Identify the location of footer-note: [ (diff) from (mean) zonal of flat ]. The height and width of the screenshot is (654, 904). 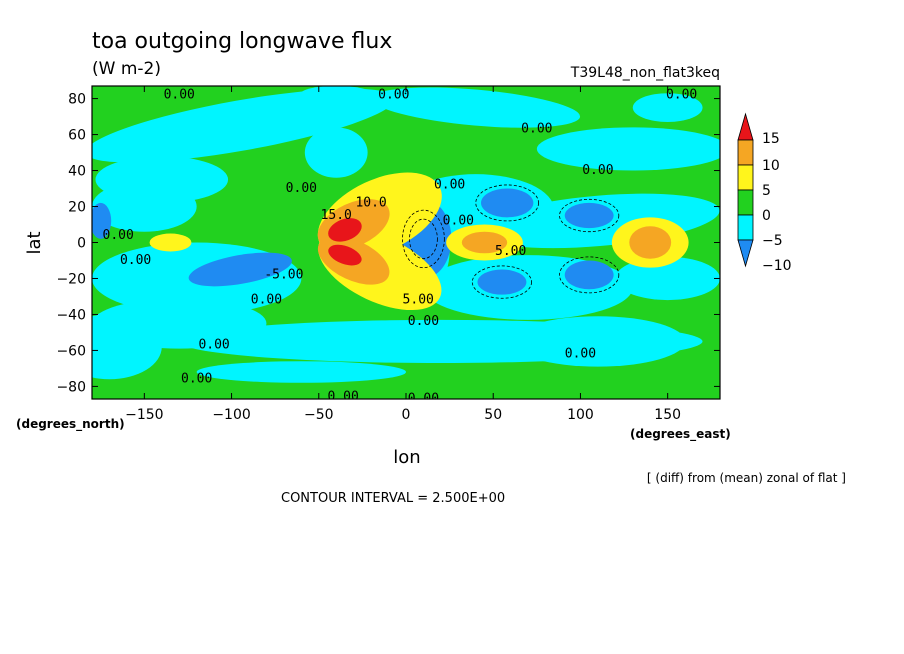
(746, 478).